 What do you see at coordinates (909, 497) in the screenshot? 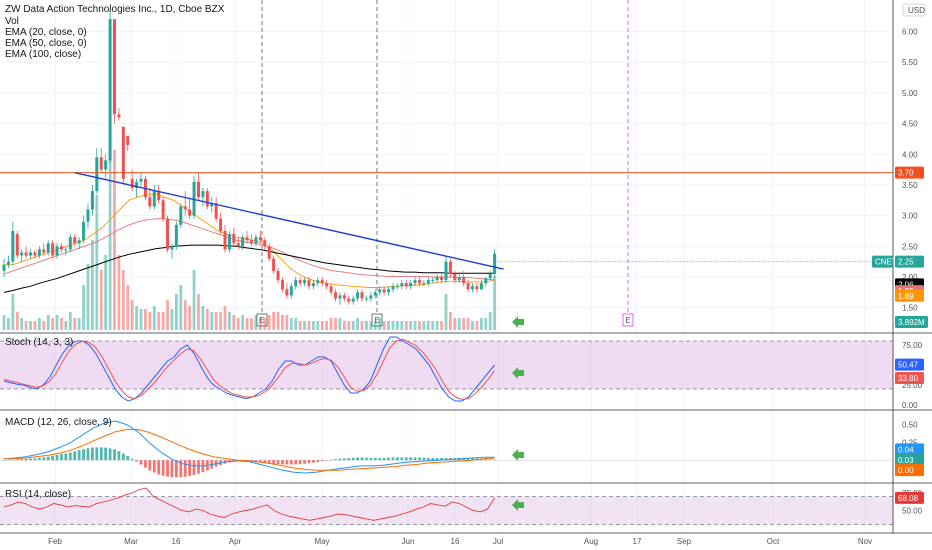
I see `rsi-tag-bg` at bounding box center [909, 497].